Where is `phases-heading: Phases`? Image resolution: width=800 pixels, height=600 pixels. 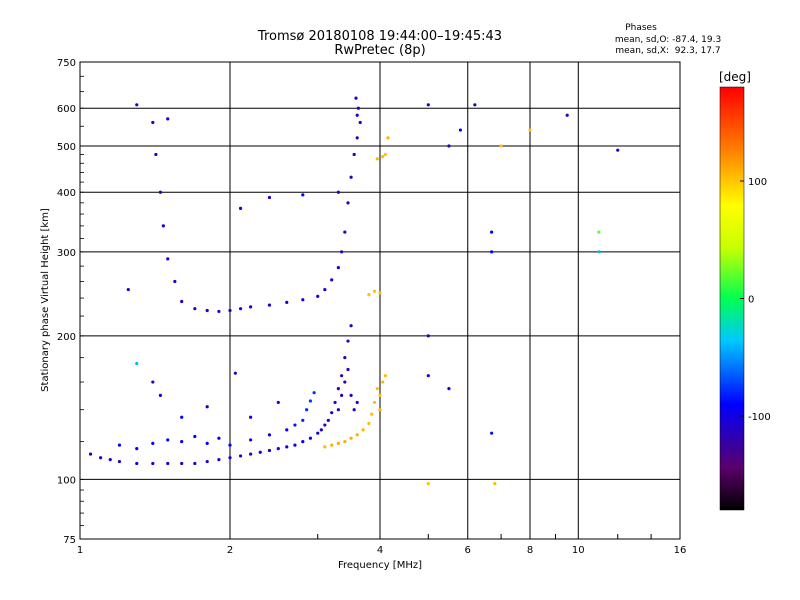
phases-heading: Phases is located at coordinates (641, 28).